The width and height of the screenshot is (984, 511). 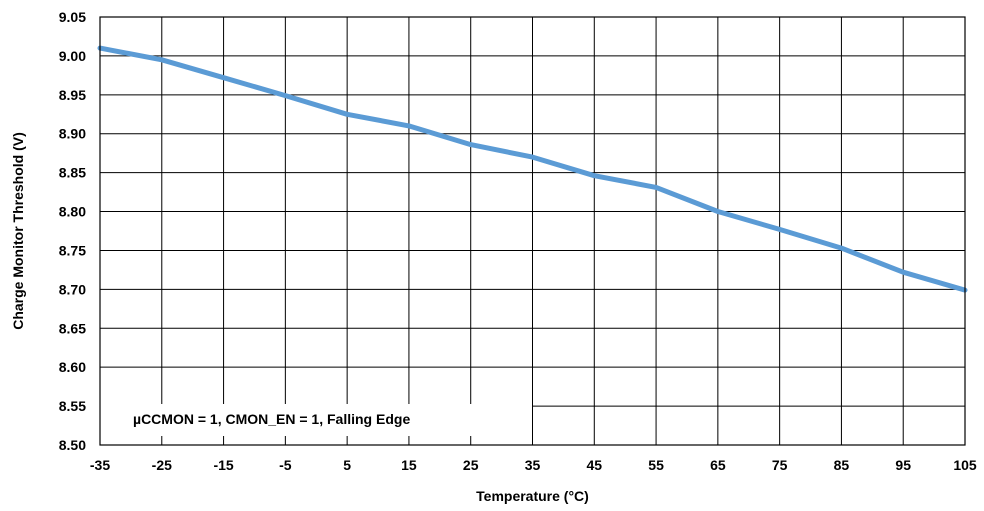 What do you see at coordinates (656, 465) in the screenshot?
I see `x-tick-label: 55` at bounding box center [656, 465].